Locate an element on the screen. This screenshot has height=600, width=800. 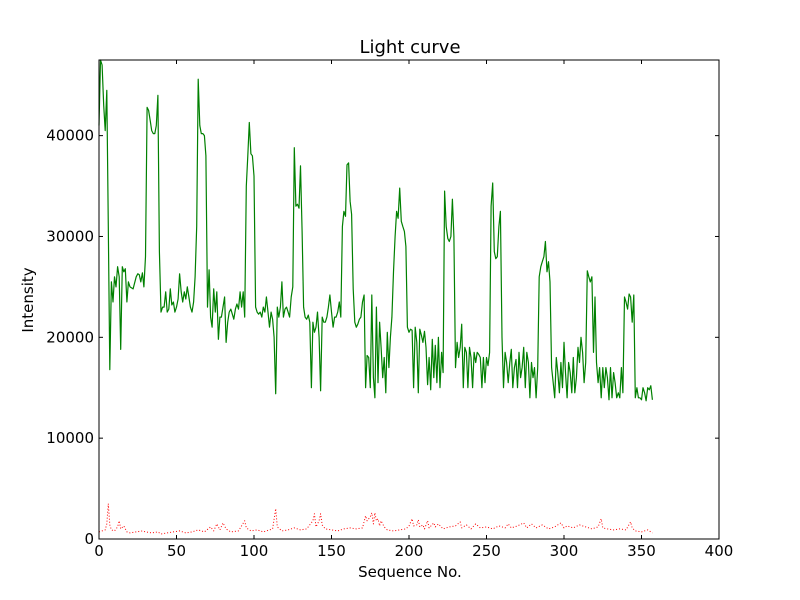
y-tick-label: 20000 is located at coordinates (70, 337).